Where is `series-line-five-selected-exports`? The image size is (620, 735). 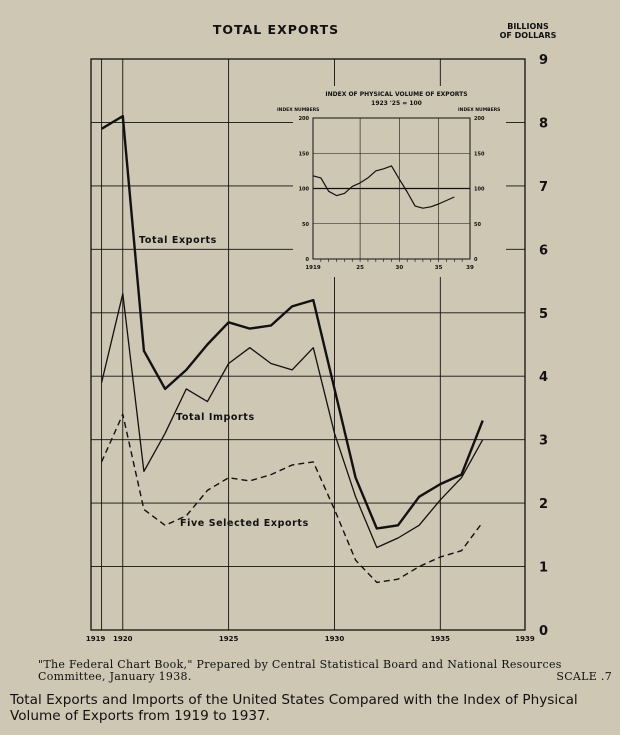
series-line-five-selected-exports is located at coordinates (292, 498).